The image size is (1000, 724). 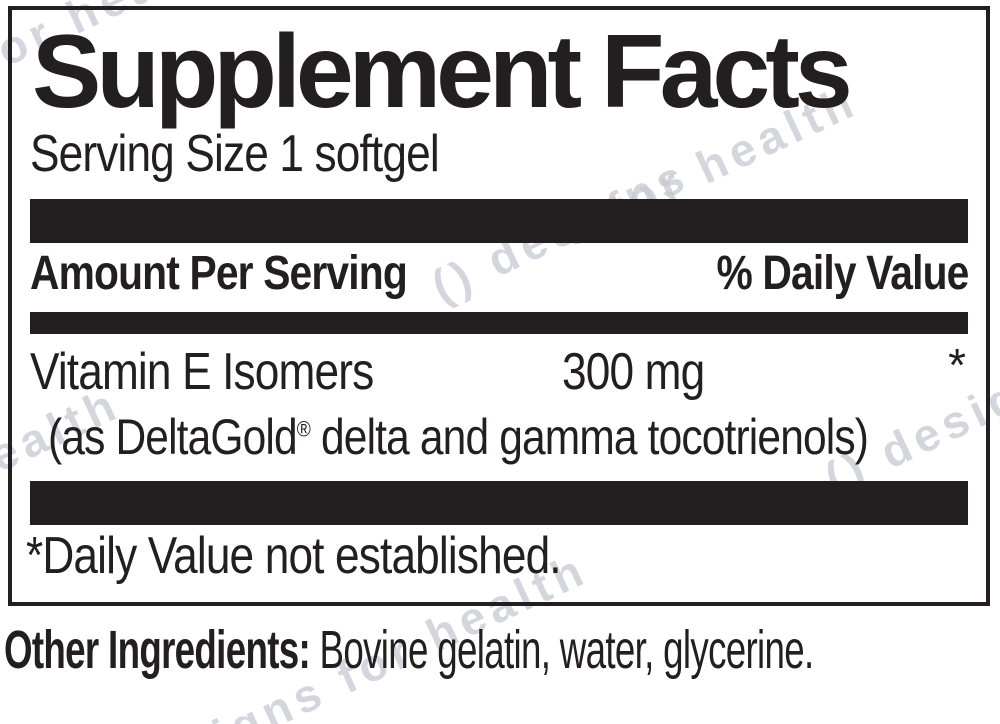 I want to click on serving-size-text: Serving Size 1 softgel, so click(x=235, y=154).